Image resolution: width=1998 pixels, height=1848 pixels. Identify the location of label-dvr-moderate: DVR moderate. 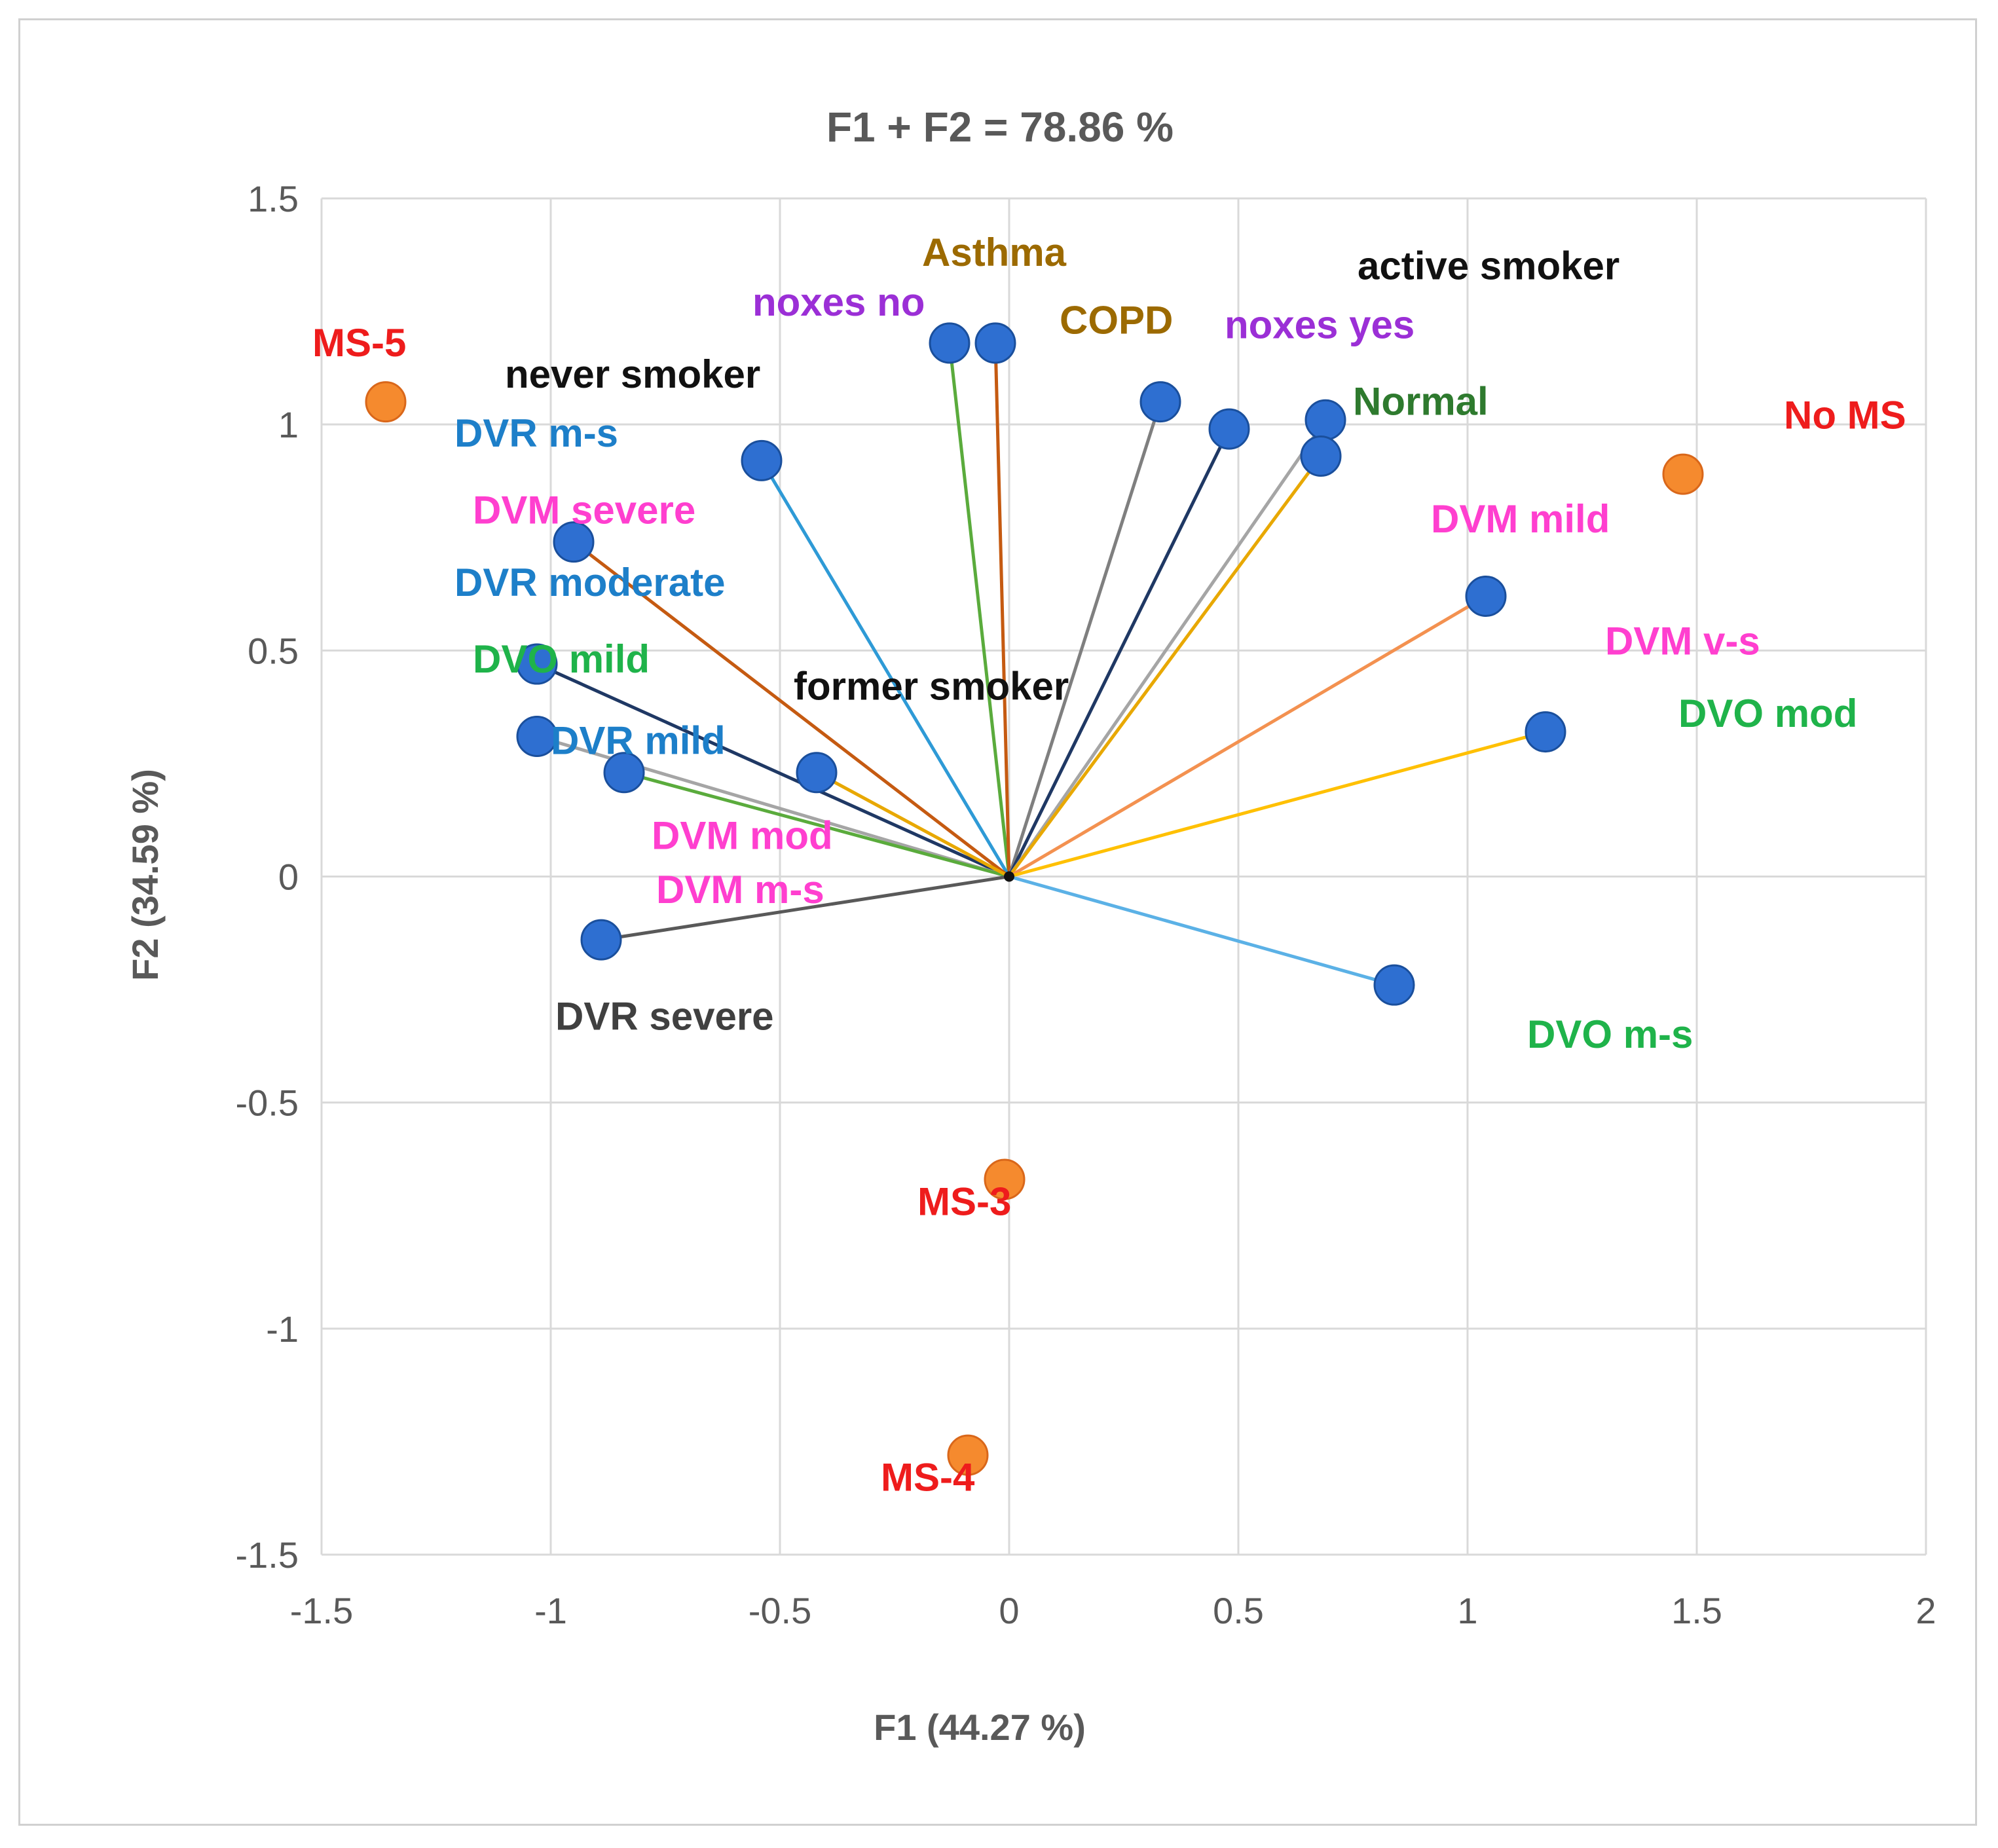
(589, 582).